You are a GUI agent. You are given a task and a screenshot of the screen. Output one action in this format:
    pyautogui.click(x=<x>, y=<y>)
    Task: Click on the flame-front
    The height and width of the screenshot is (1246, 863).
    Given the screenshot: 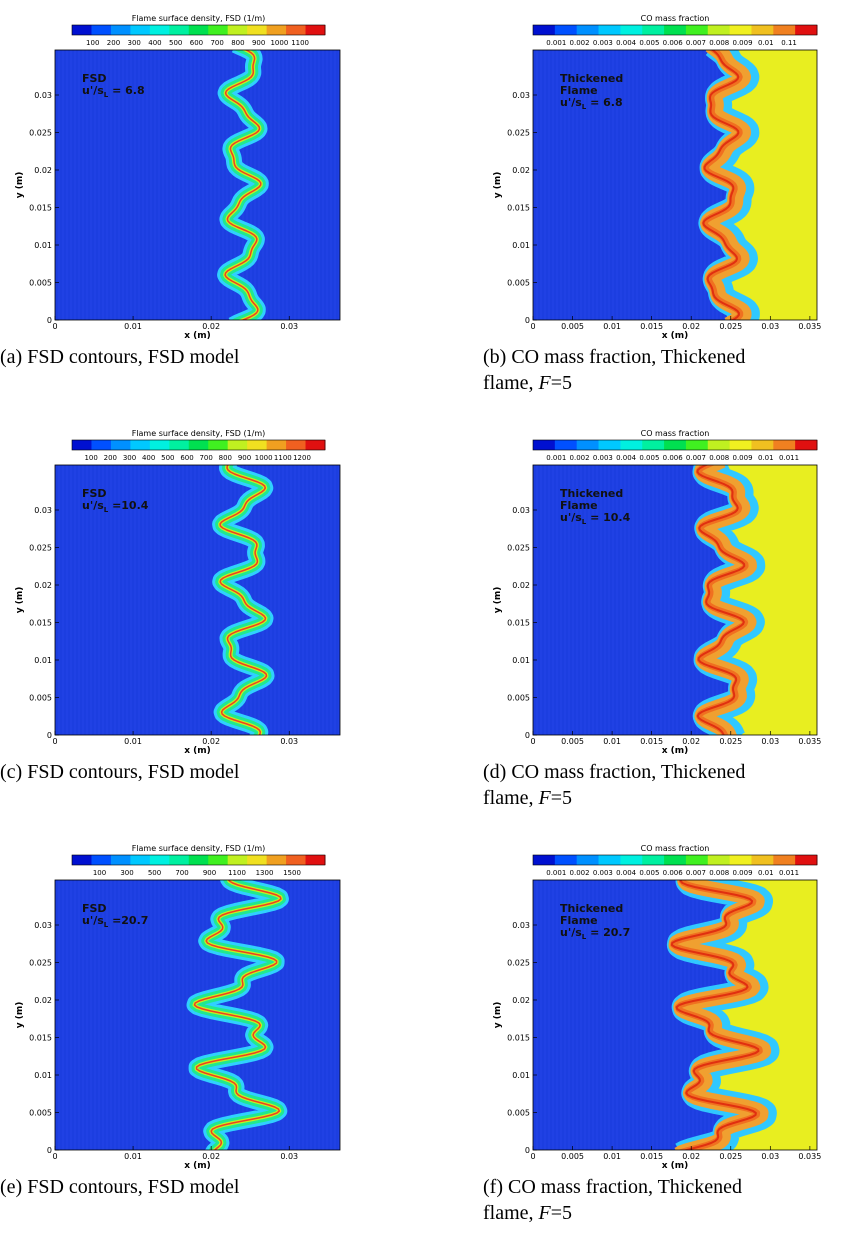 What is the action you would take?
    pyautogui.click(x=243, y=600)
    